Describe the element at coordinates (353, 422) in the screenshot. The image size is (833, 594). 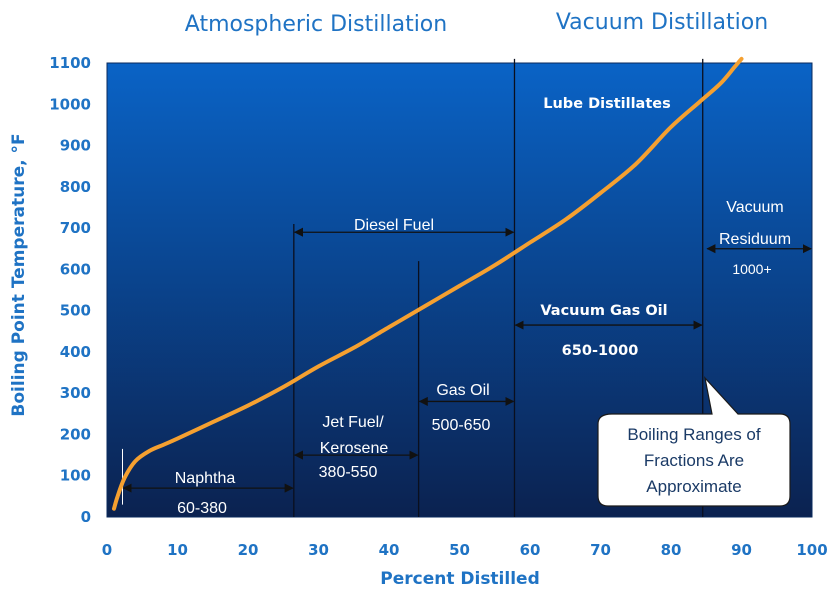
I see `jet-fuel-label-line1: Jet Fuel/` at that location.